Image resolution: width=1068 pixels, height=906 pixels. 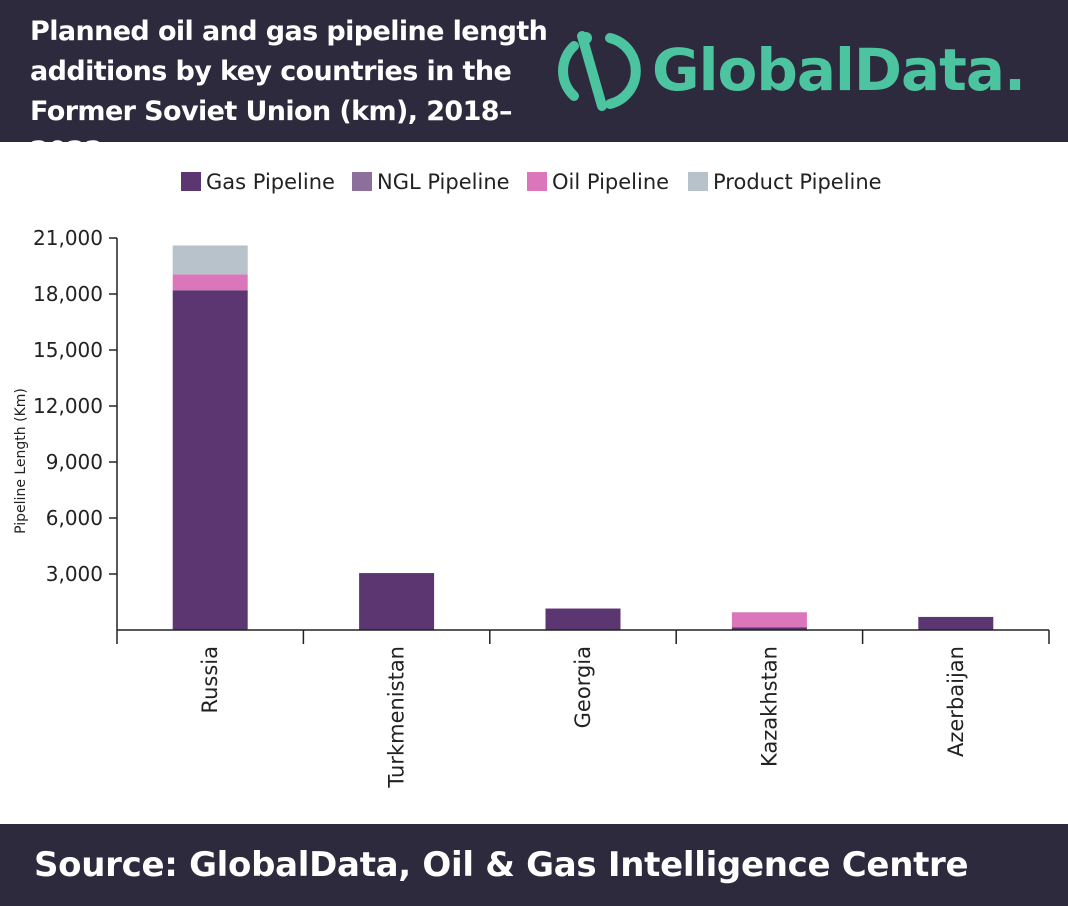 I want to click on y-tick-label: 12,000, so click(x=68, y=406).